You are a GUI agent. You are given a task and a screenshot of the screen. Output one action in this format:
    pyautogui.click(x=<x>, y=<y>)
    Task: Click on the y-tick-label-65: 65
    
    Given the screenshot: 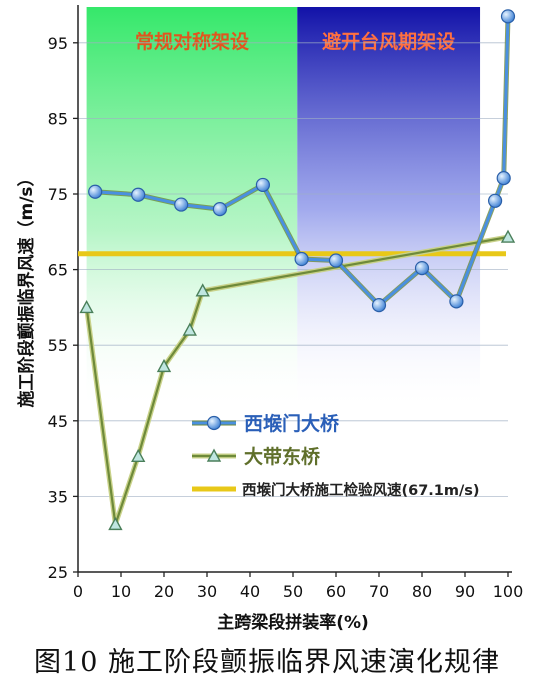 What is the action you would take?
    pyautogui.click(x=58, y=270)
    